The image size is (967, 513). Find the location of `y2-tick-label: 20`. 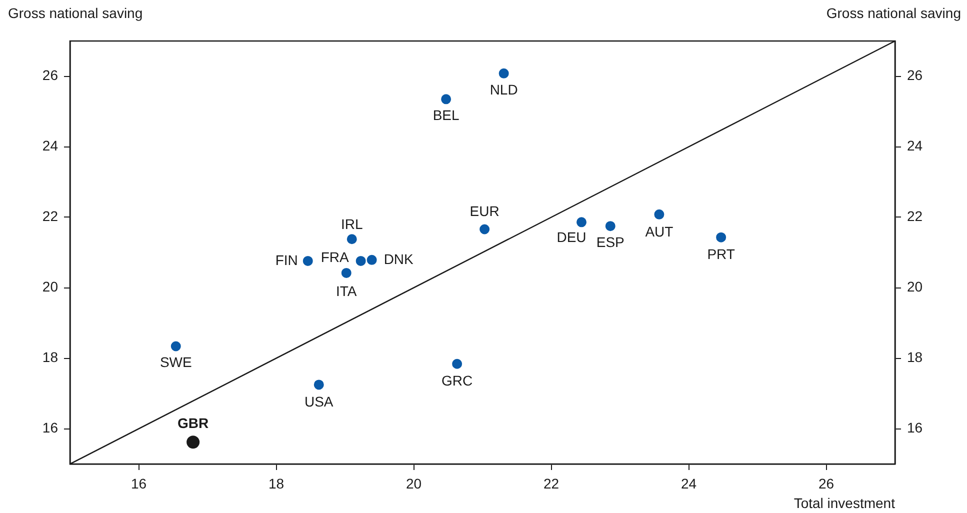

y2-tick-label: 20 is located at coordinates (915, 286).